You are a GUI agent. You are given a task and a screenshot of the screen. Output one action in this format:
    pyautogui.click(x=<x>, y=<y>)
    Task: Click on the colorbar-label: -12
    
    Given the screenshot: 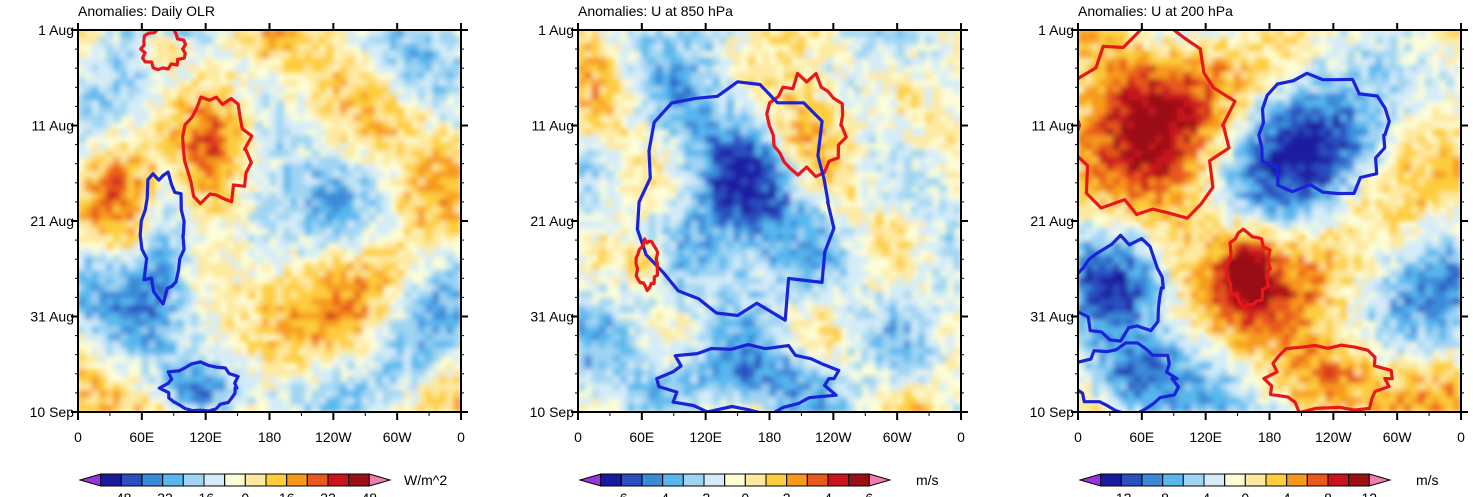 What is the action you would take?
    pyautogui.click(x=1121, y=493)
    